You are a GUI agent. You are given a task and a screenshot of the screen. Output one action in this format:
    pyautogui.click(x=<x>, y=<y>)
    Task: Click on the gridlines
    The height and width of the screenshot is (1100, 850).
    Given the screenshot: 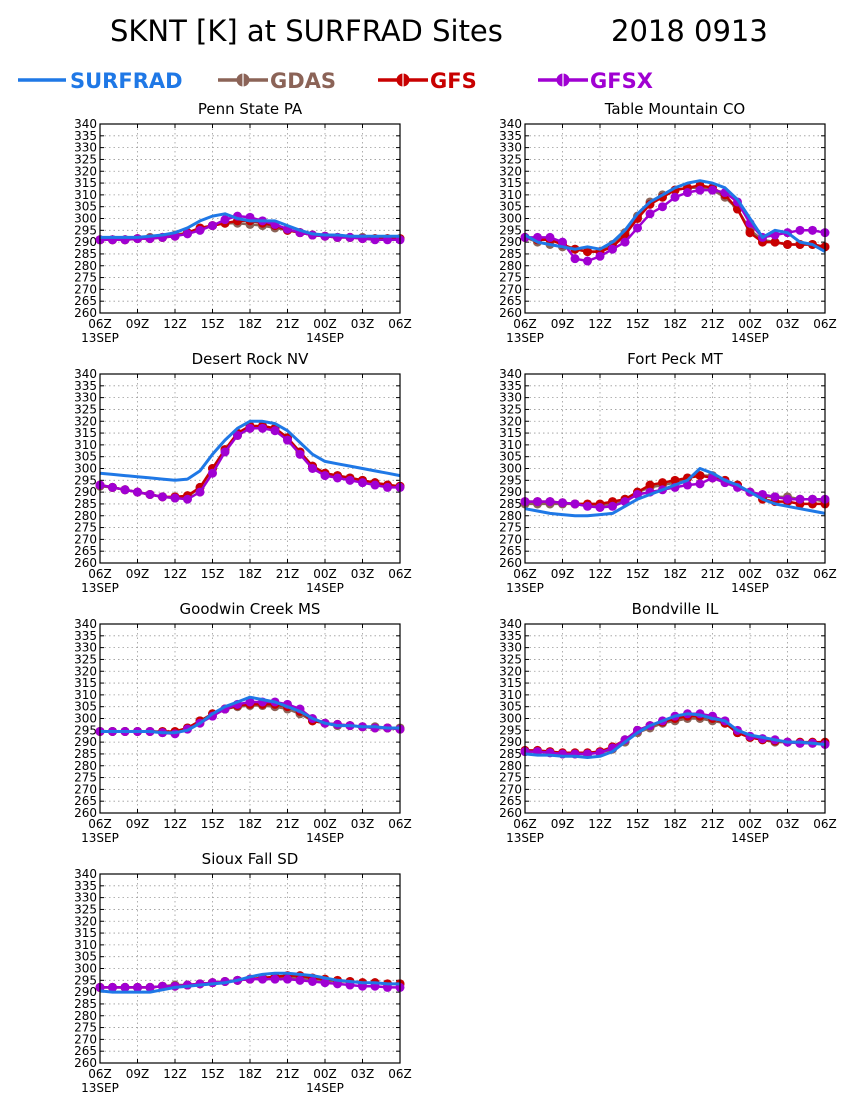 What is the action you would take?
    pyautogui.click(x=675, y=218)
    